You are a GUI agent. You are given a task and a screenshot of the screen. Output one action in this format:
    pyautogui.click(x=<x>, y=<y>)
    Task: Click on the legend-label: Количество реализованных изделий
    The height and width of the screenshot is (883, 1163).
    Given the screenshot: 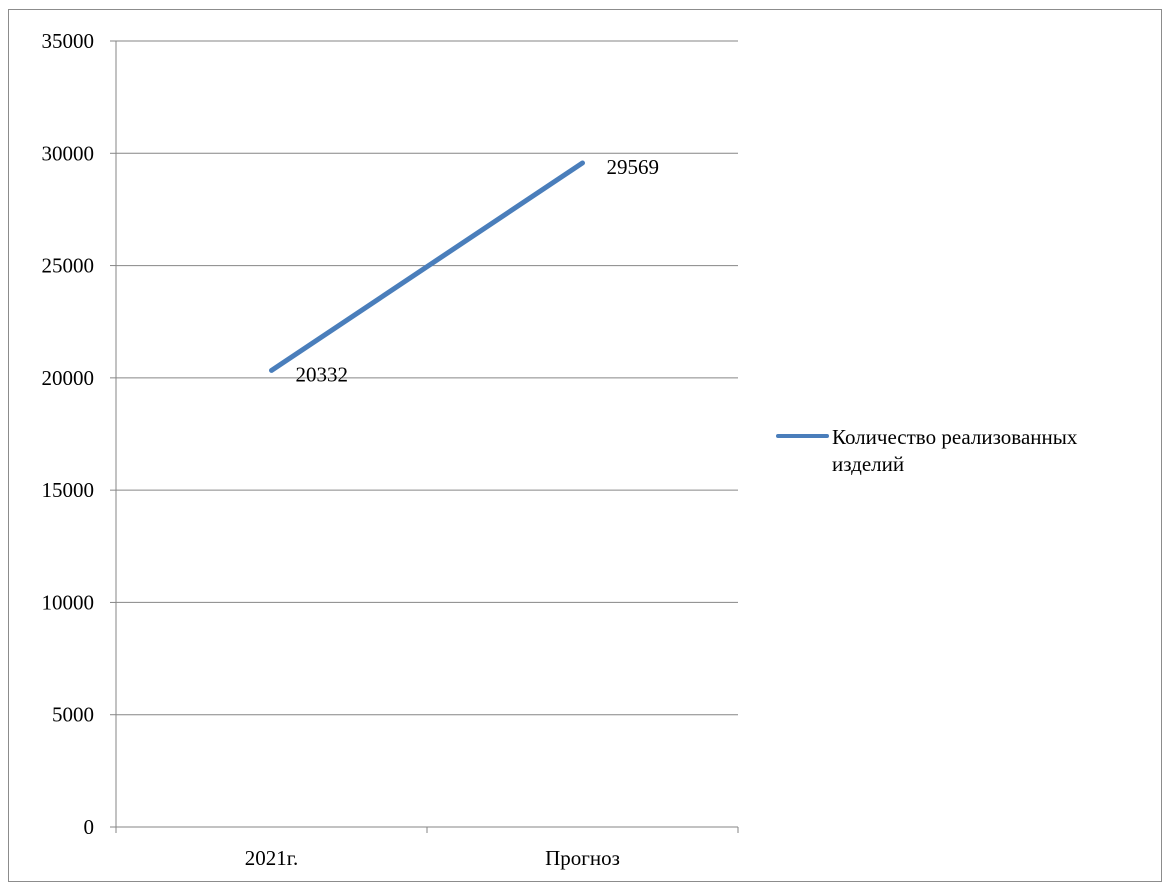 What is the action you would take?
    pyautogui.click(x=955, y=450)
    